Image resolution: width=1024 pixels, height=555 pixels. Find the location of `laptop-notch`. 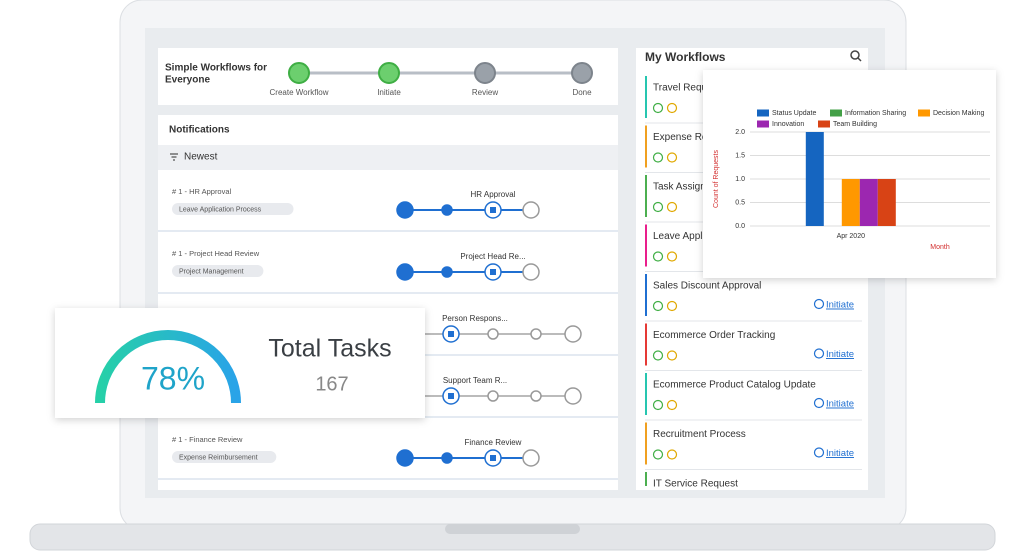

laptop-notch is located at coordinates (512, 529).